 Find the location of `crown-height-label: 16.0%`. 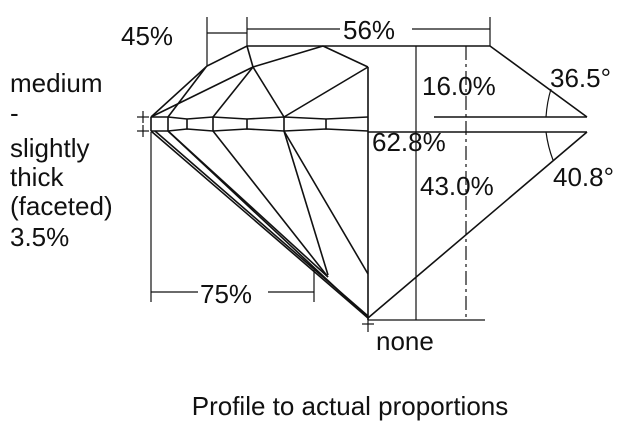

crown-height-label: 16.0% is located at coordinates (459, 86).